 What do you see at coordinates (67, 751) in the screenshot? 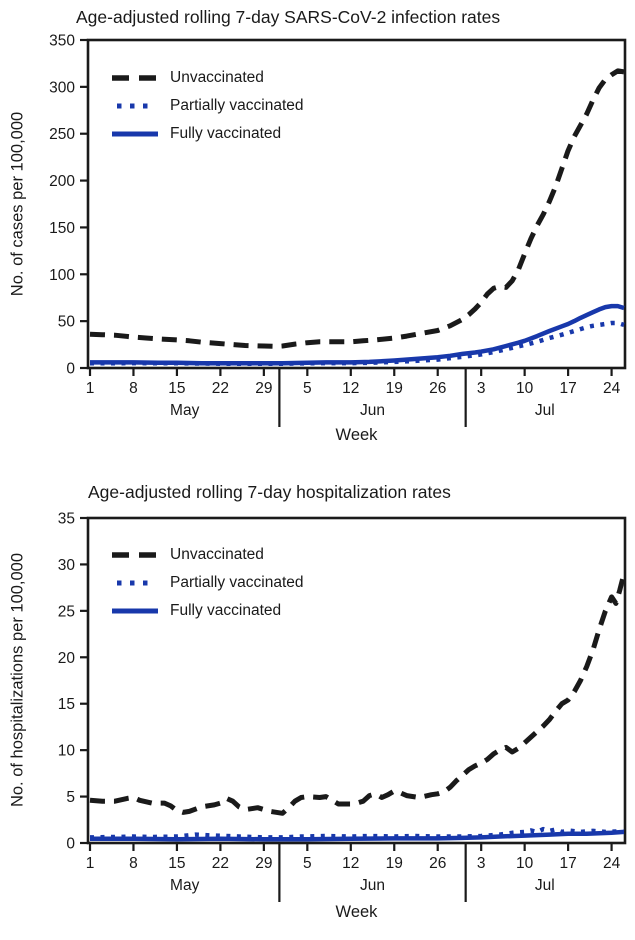
I see `y-tick-label: 10` at bounding box center [67, 751].